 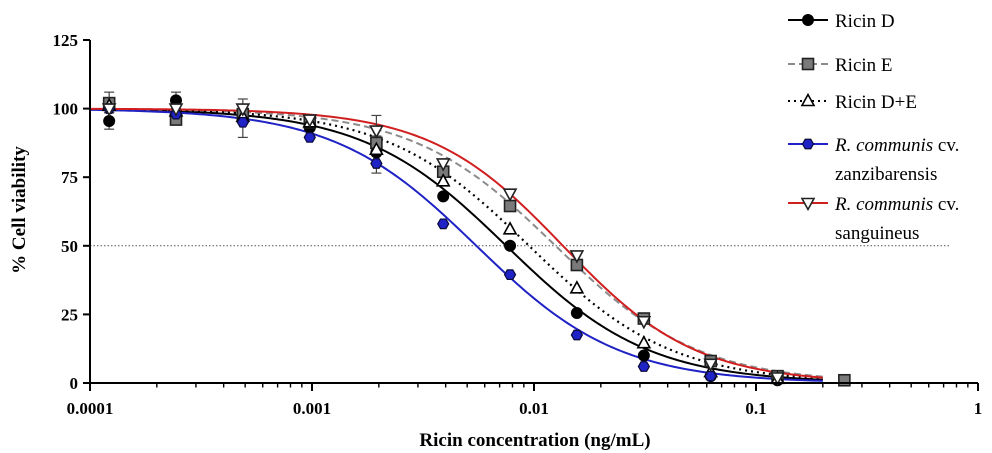 I want to click on x-axis-title: Ricin concentration (ng/mL), so click(x=534, y=440).